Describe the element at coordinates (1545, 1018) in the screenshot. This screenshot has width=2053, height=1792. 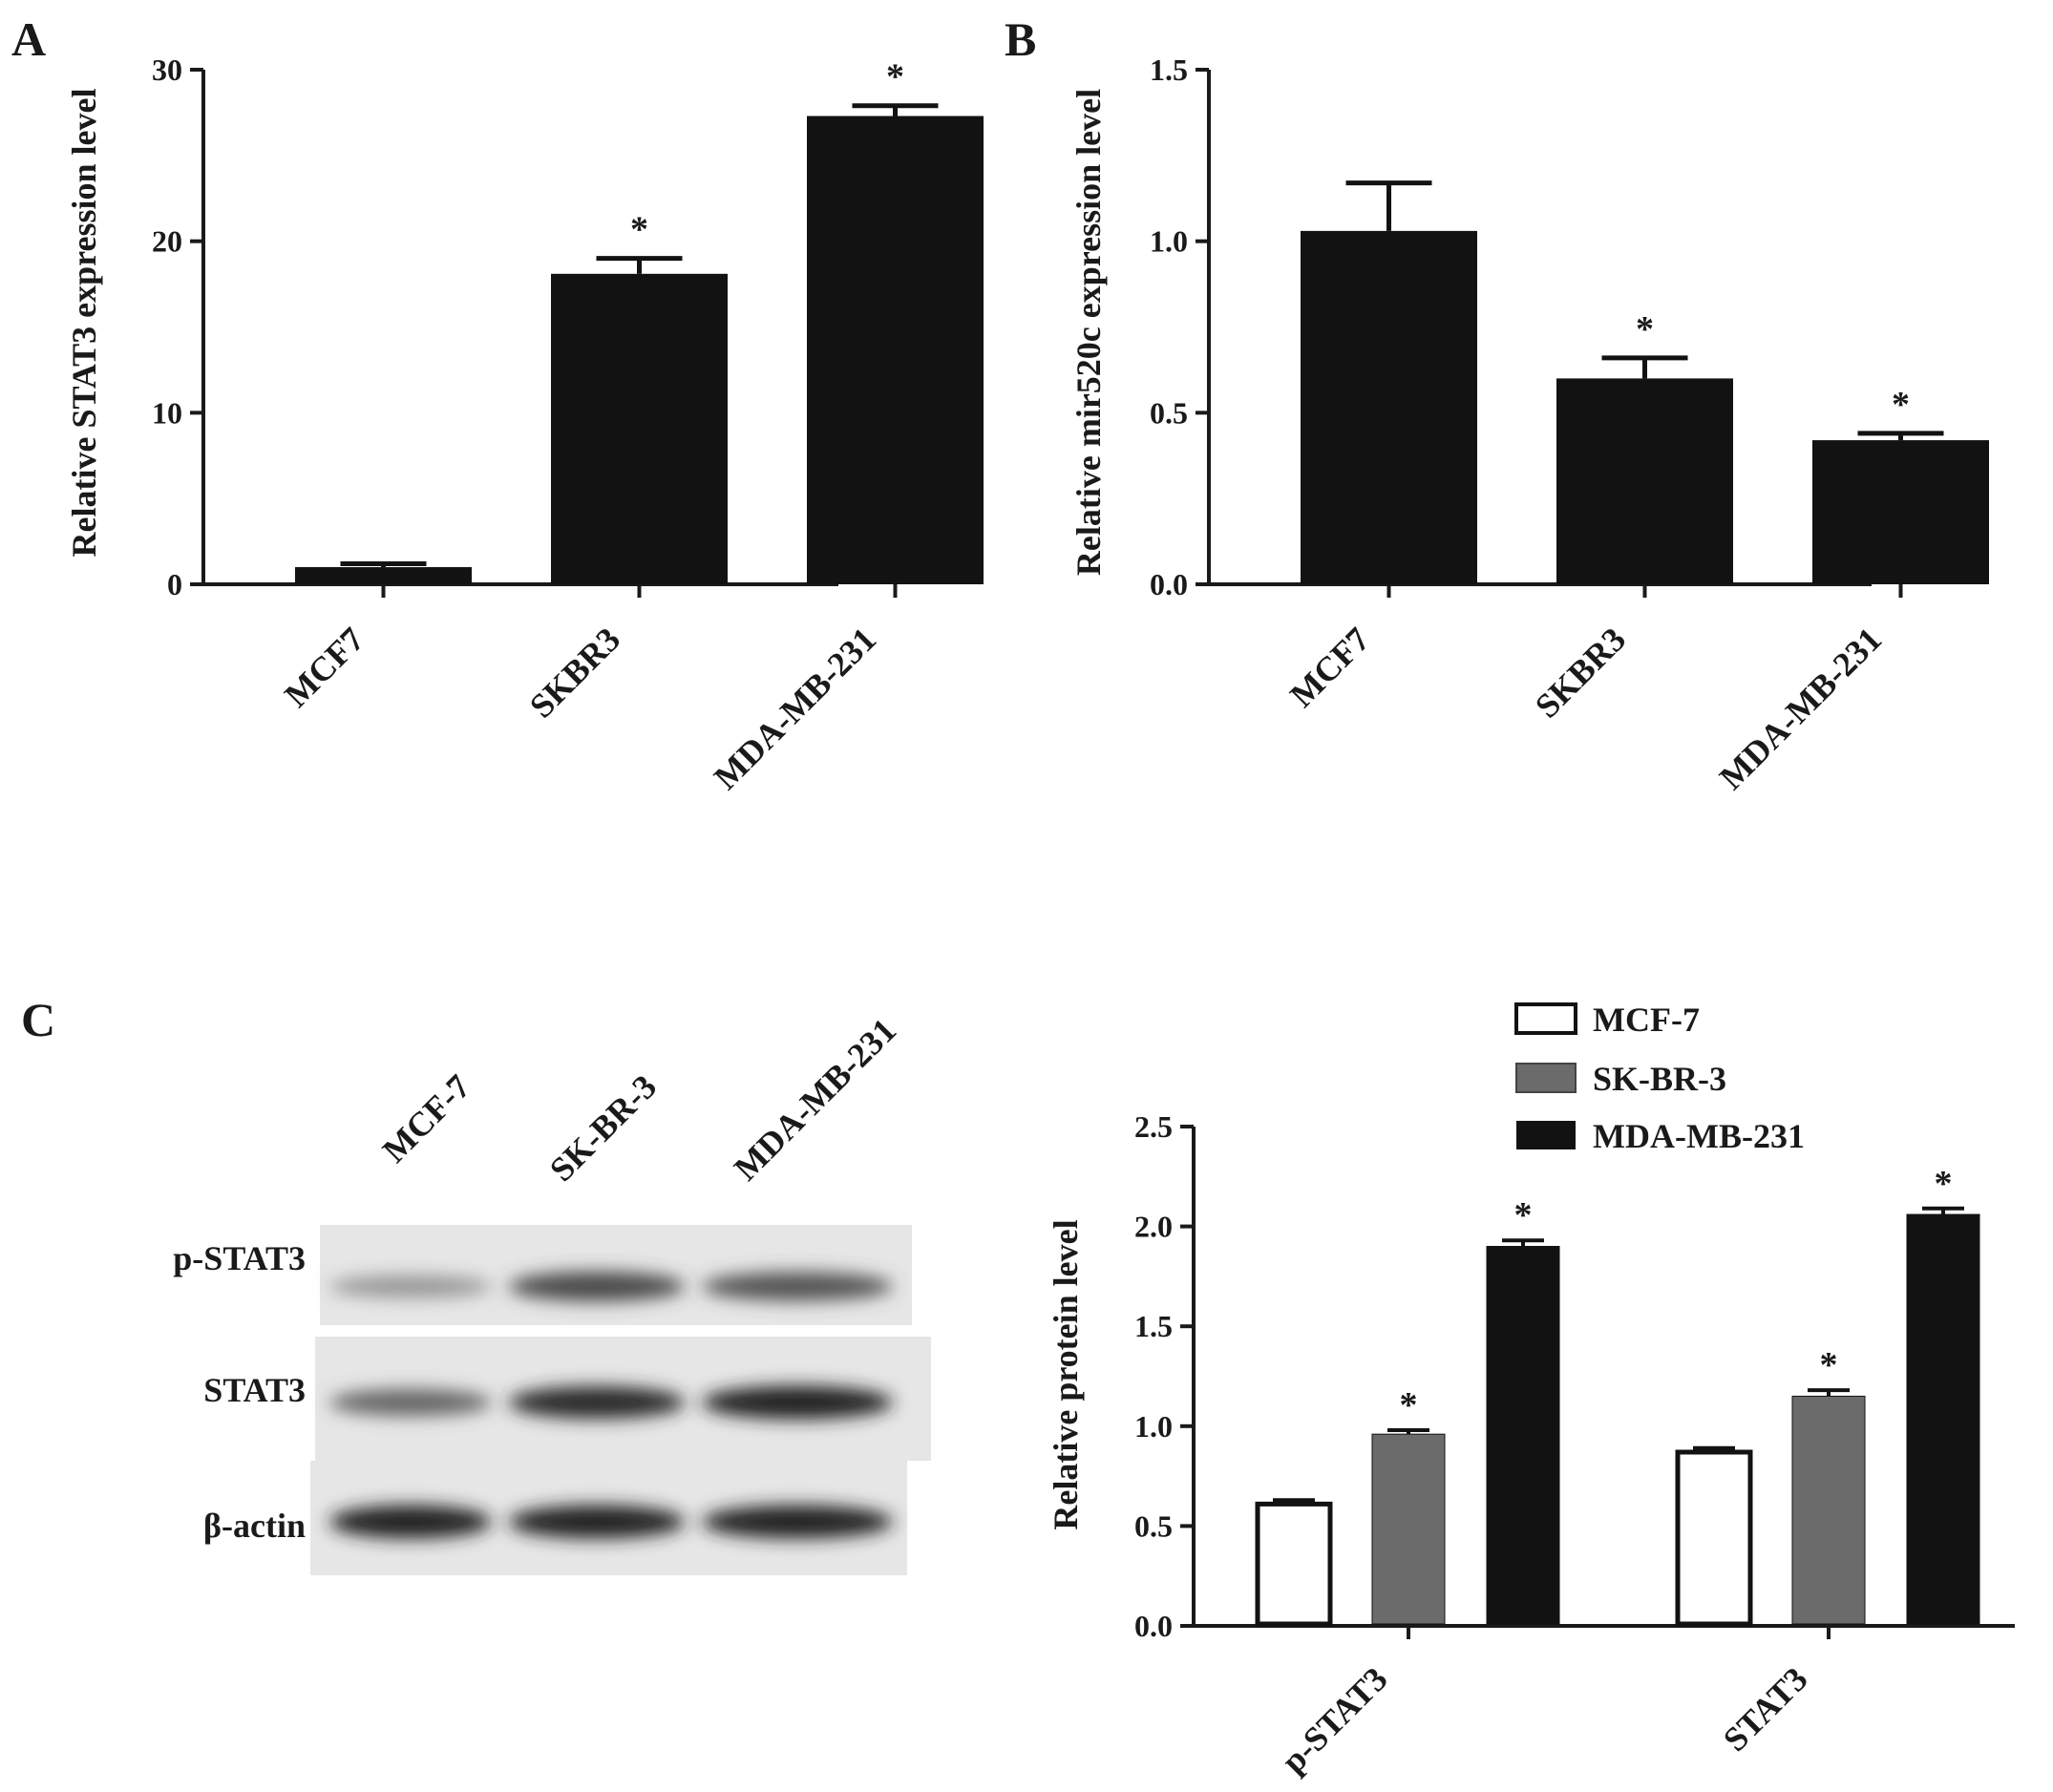
I see `legend-swatch-mcf7` at that location.